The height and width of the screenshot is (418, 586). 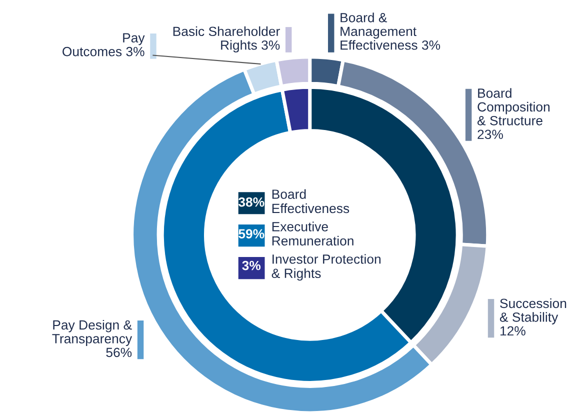 I want to click on text: 56%, so click(x=119, y=353).